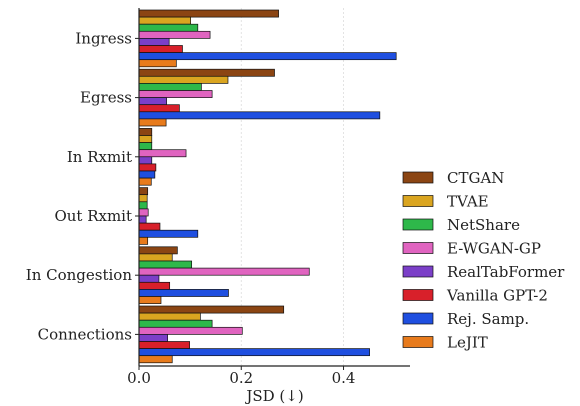 Image resolution: width=580 pixels, height=406 pixels. What do you see at coordinates (168, 27) in the screenshot?
I see `bar-ingress-netshare` at bounding box center [168, 27].